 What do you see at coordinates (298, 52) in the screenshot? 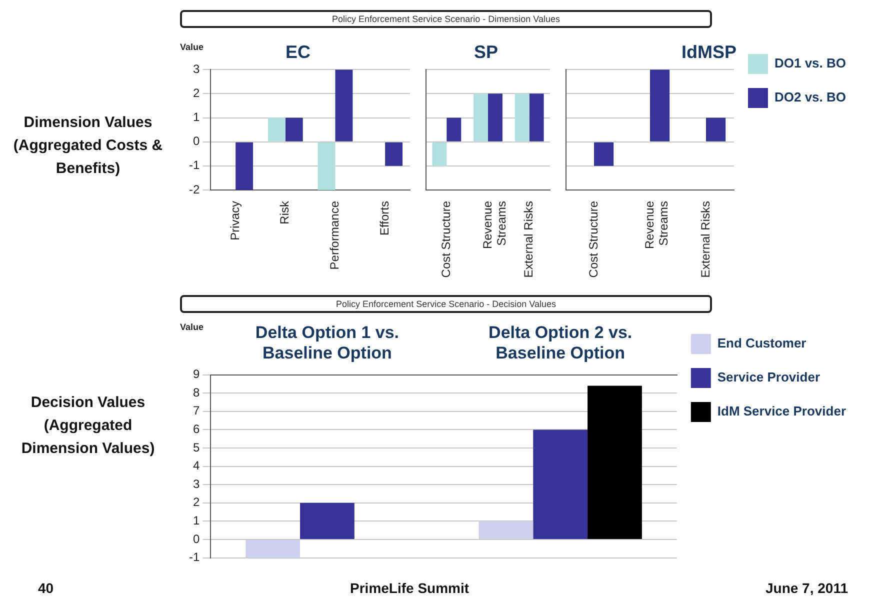
I see `chart-subtitle: EC` at bounding box center [298, 52].